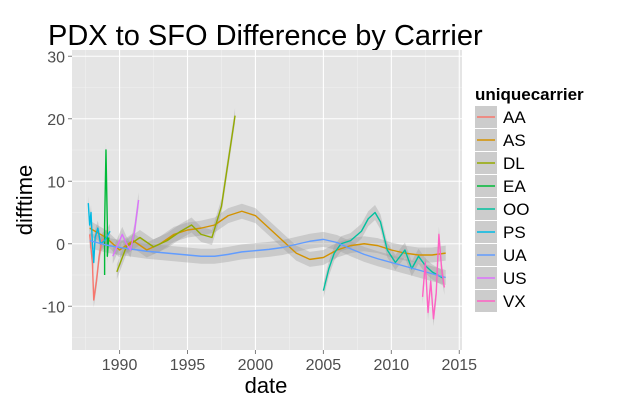 Image resolution: width=634 pixels, height=407 pixels. Describe the element at coordinates (514, 186) in the screenshot. I see `legend-label-ea: EA` at that location.